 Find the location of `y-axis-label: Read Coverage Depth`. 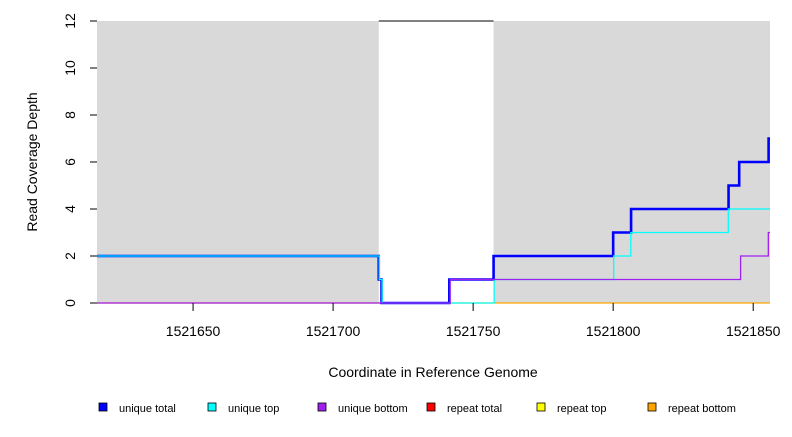

y-axis-label: Read Coverage Depth is located at coordinates (32, 161).